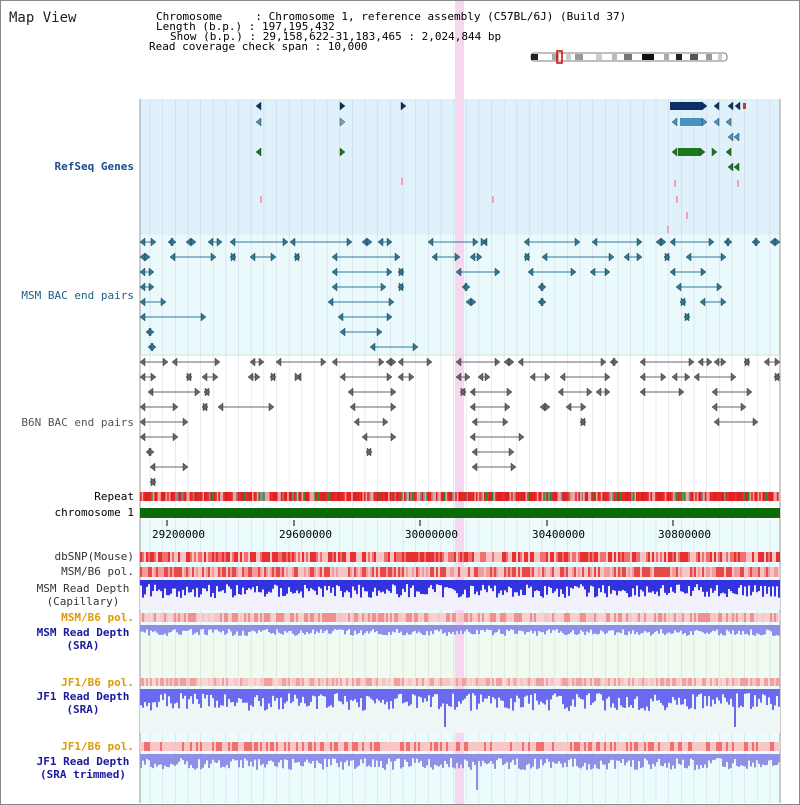  What do you see at coordinates (97, 746) in the screenshot?
I see `label-jf1-b6-pol-2: JF1/B6 pol.` at bounding box center [97, 746].